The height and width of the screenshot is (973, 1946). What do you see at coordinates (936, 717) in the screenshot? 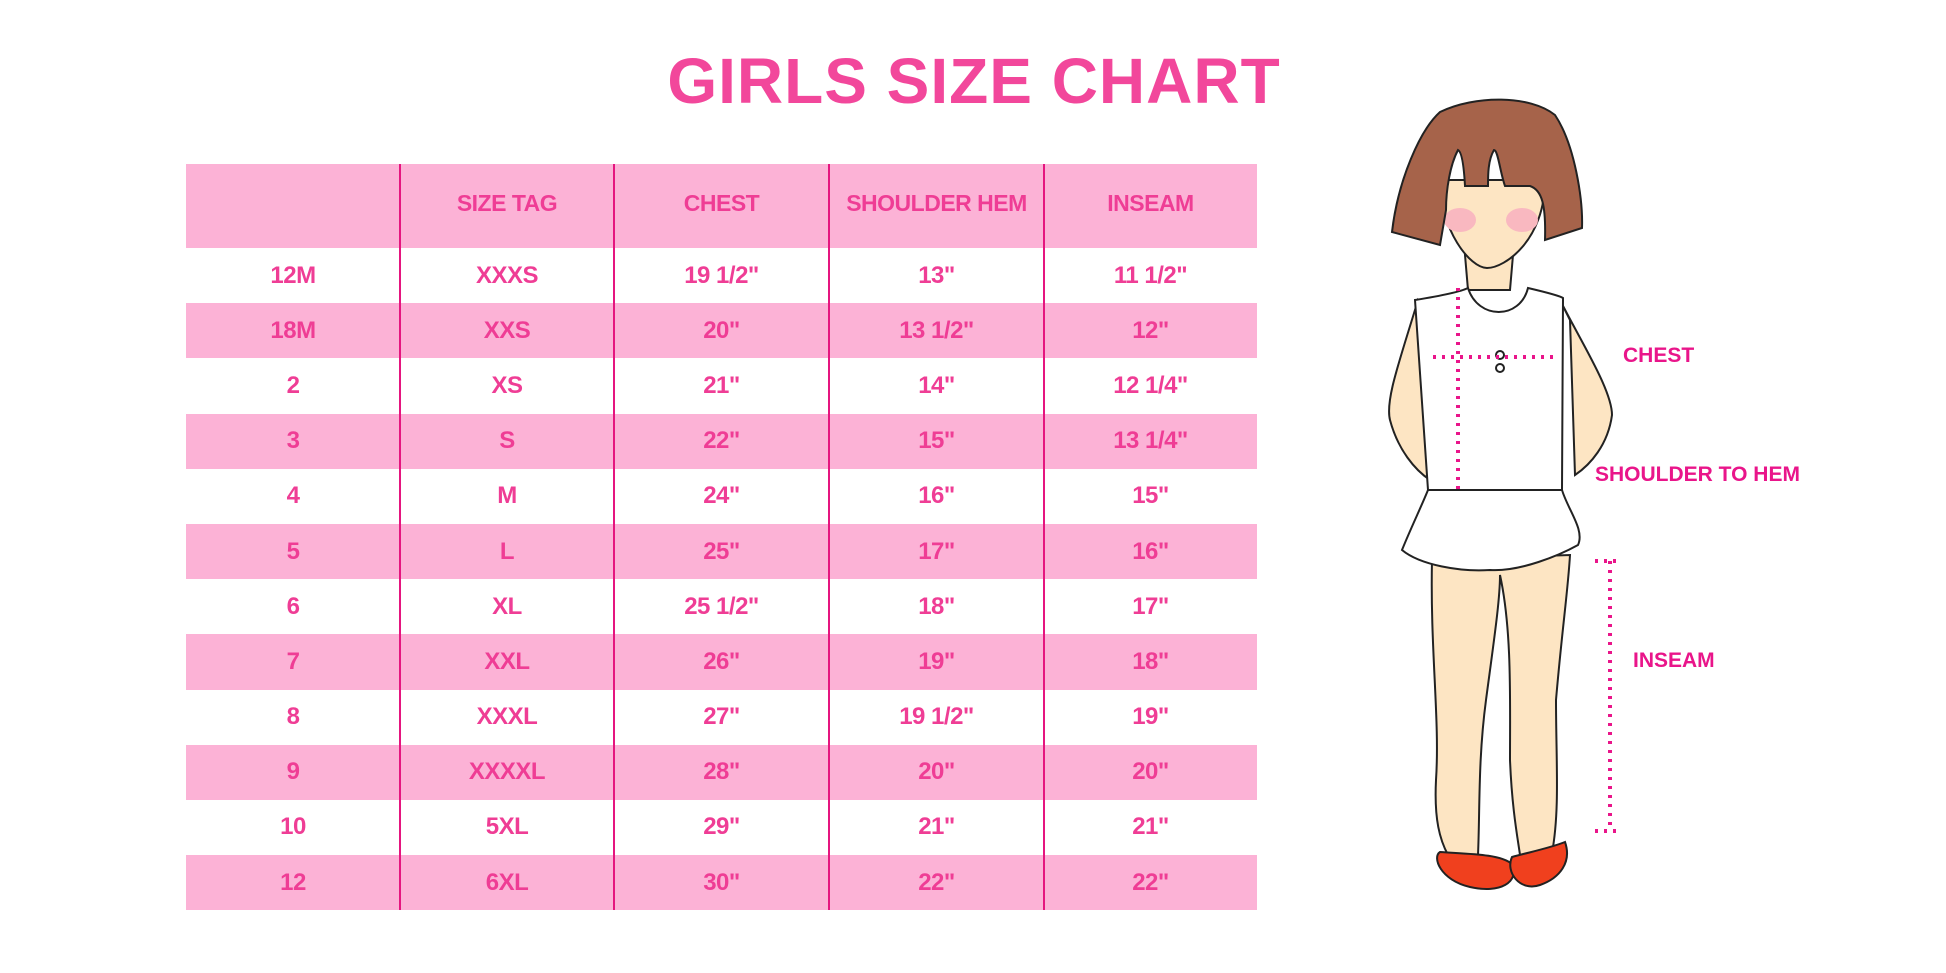
I see `shoulder-hem-cell: 19 1/2"` at bounding box center [936, 717].